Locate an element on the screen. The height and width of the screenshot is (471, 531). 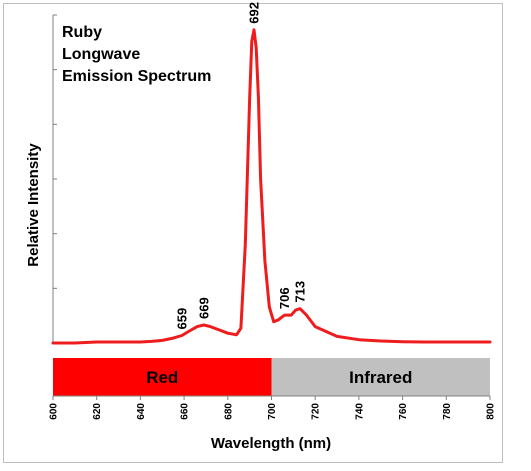
band-red is located at coordinates (162, 377).